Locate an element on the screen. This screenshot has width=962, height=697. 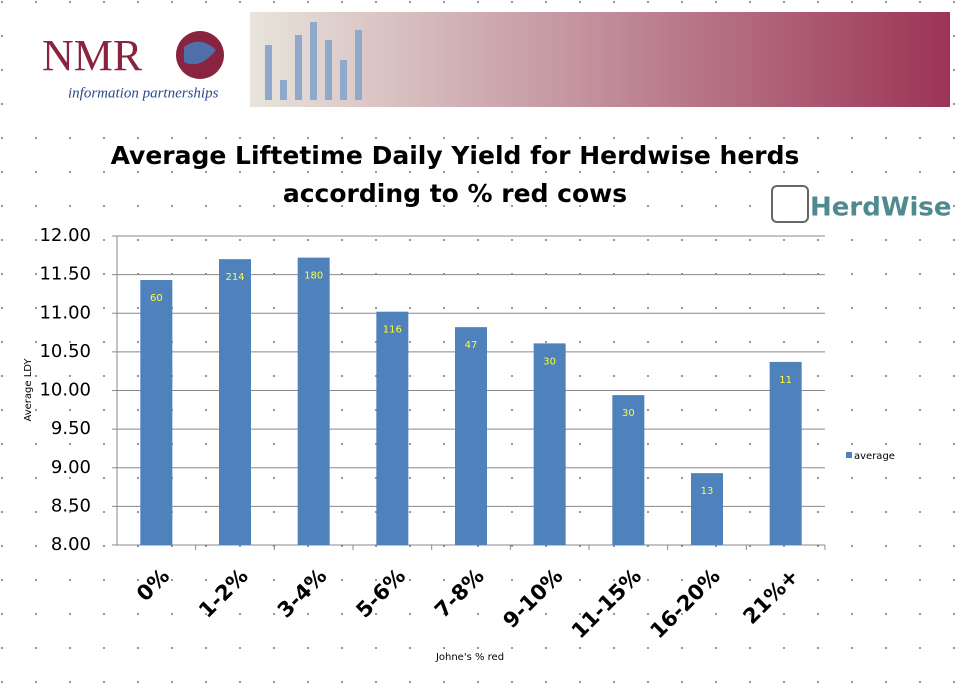
logo: NMR is located at coordinates (92, 55).